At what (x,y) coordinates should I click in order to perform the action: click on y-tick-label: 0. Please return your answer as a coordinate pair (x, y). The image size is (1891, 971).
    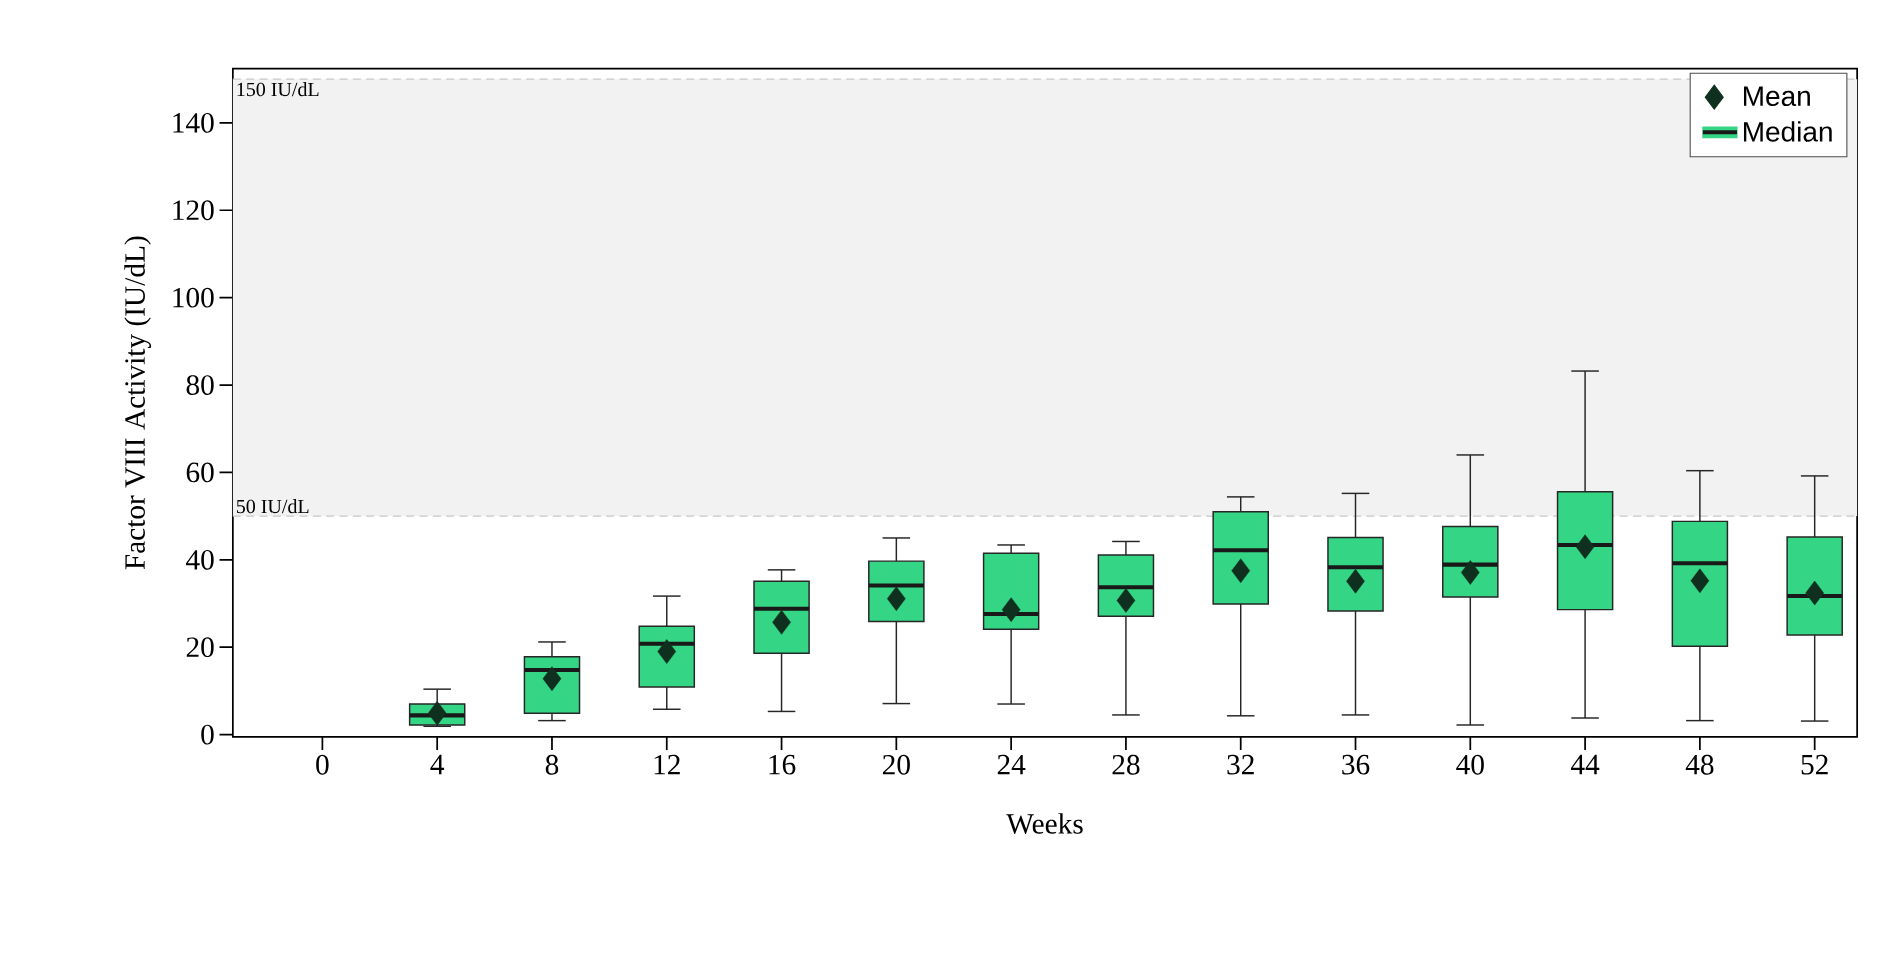
    Looking at the image, I should click on (207, 734).